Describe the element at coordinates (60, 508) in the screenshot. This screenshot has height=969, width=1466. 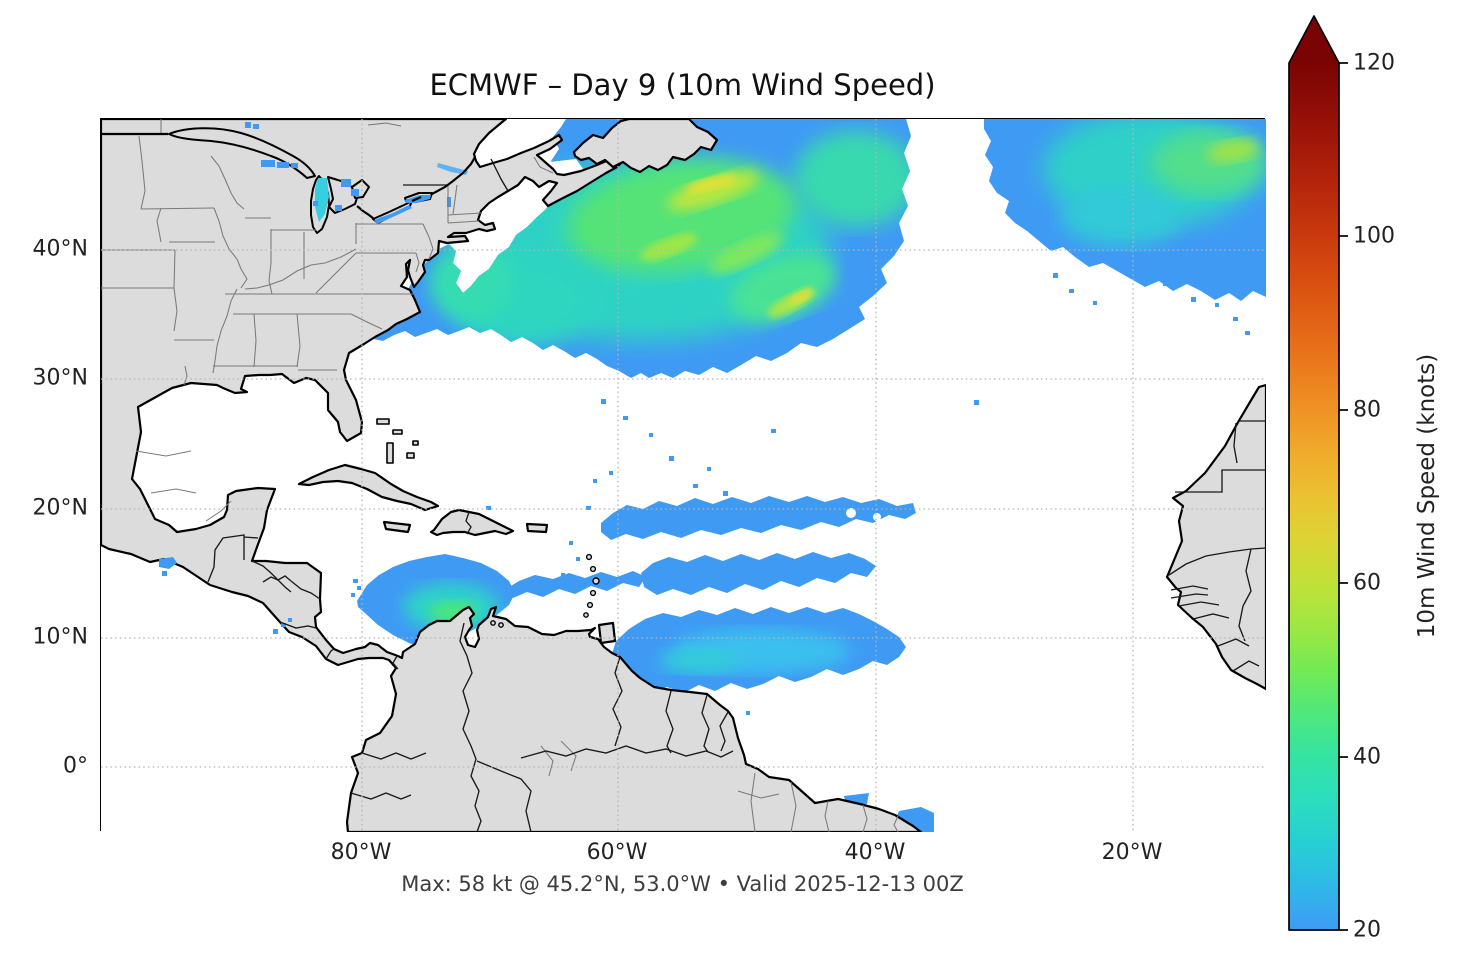
I see `lat-tick-20n: 20°N` at that location.